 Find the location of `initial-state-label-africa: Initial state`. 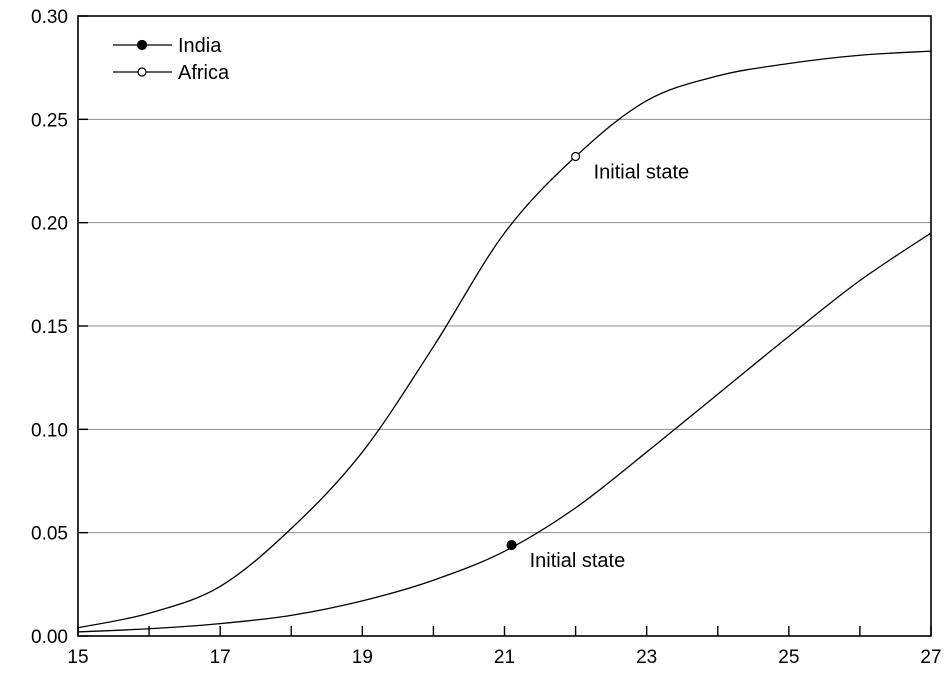

initial-state-label-africa: Initial state is located at coordinates (642, 173).